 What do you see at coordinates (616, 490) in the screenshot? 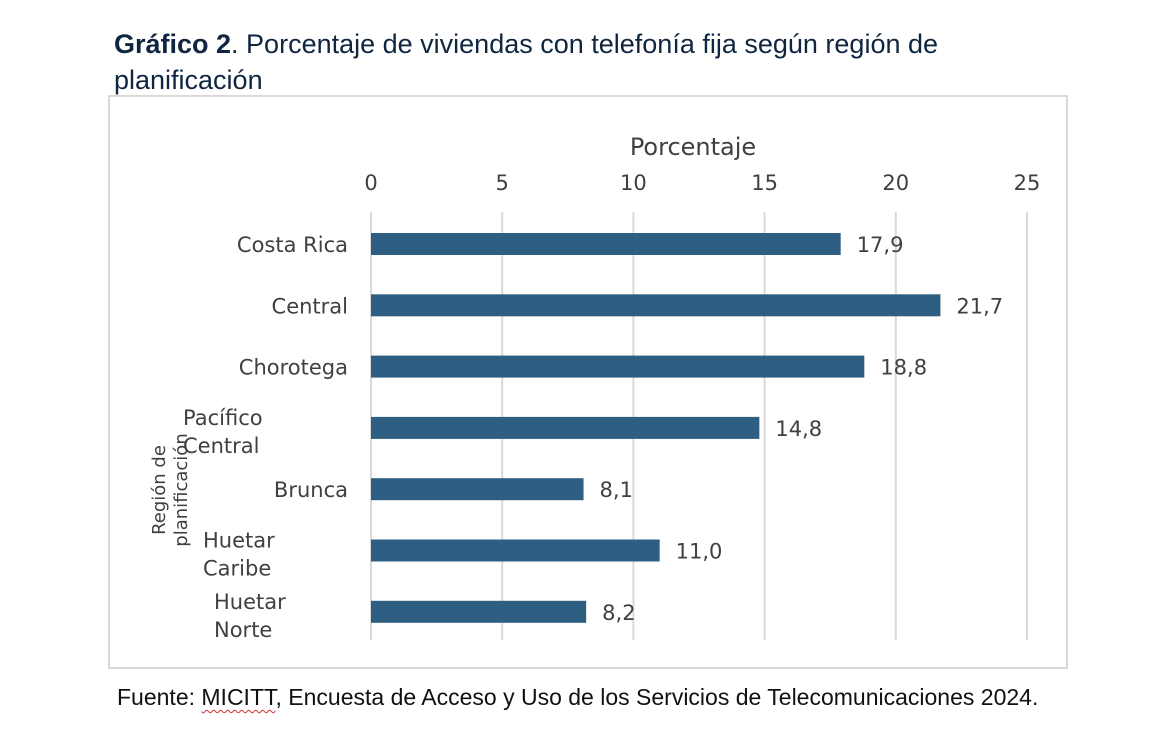
I see `data-label: 8,1` at bounding box center [616, 490].